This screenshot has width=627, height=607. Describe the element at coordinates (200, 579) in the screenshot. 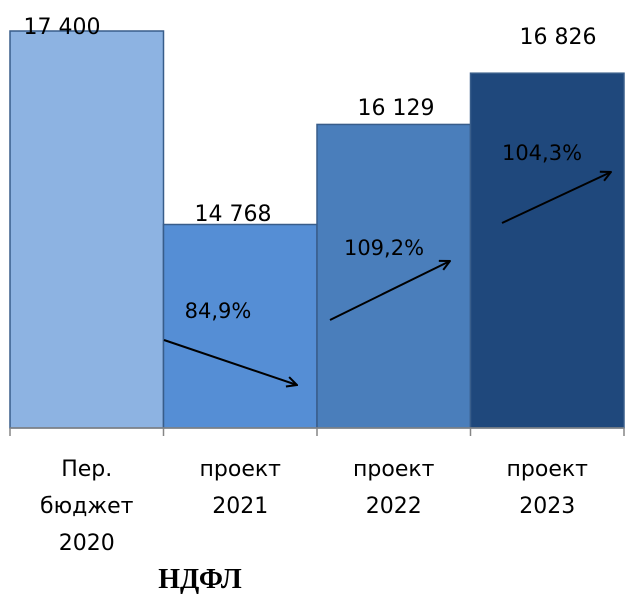

I see `chart-title: НДФЛ` at that location.